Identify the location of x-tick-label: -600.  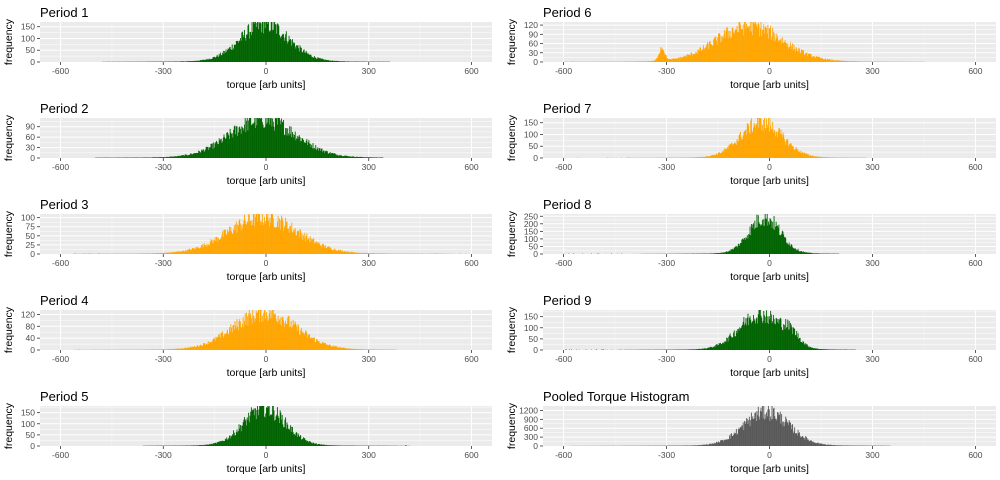
(563, 263).